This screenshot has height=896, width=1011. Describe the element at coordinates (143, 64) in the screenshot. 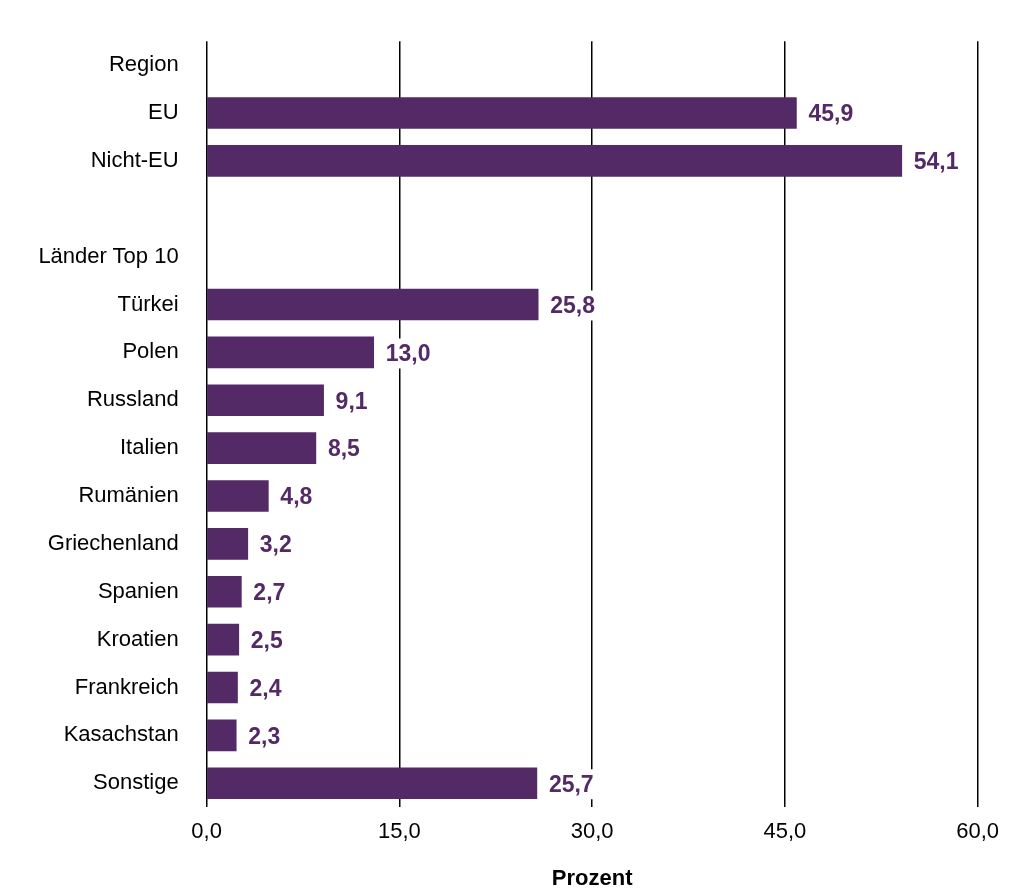

I see `y-tick-label: Region` at that location.